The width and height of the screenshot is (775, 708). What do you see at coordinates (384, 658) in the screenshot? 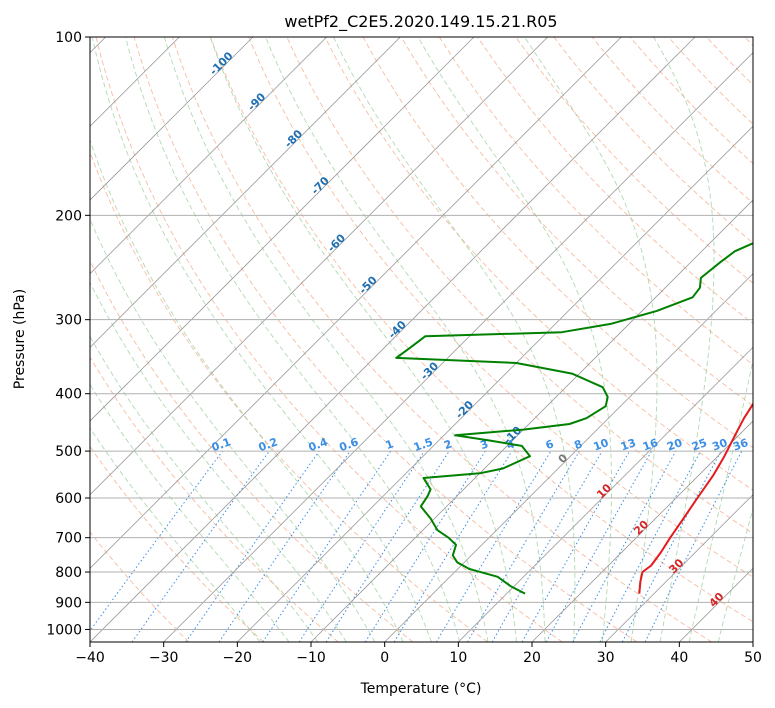
I see `x-tick-label: 0` at bounding box center [384, 658].